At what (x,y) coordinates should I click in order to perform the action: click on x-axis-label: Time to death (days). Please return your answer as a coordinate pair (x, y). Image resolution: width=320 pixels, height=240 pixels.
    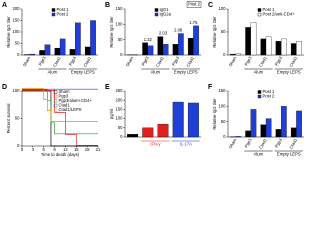
    Looking at the image, I should click on (60, 154).